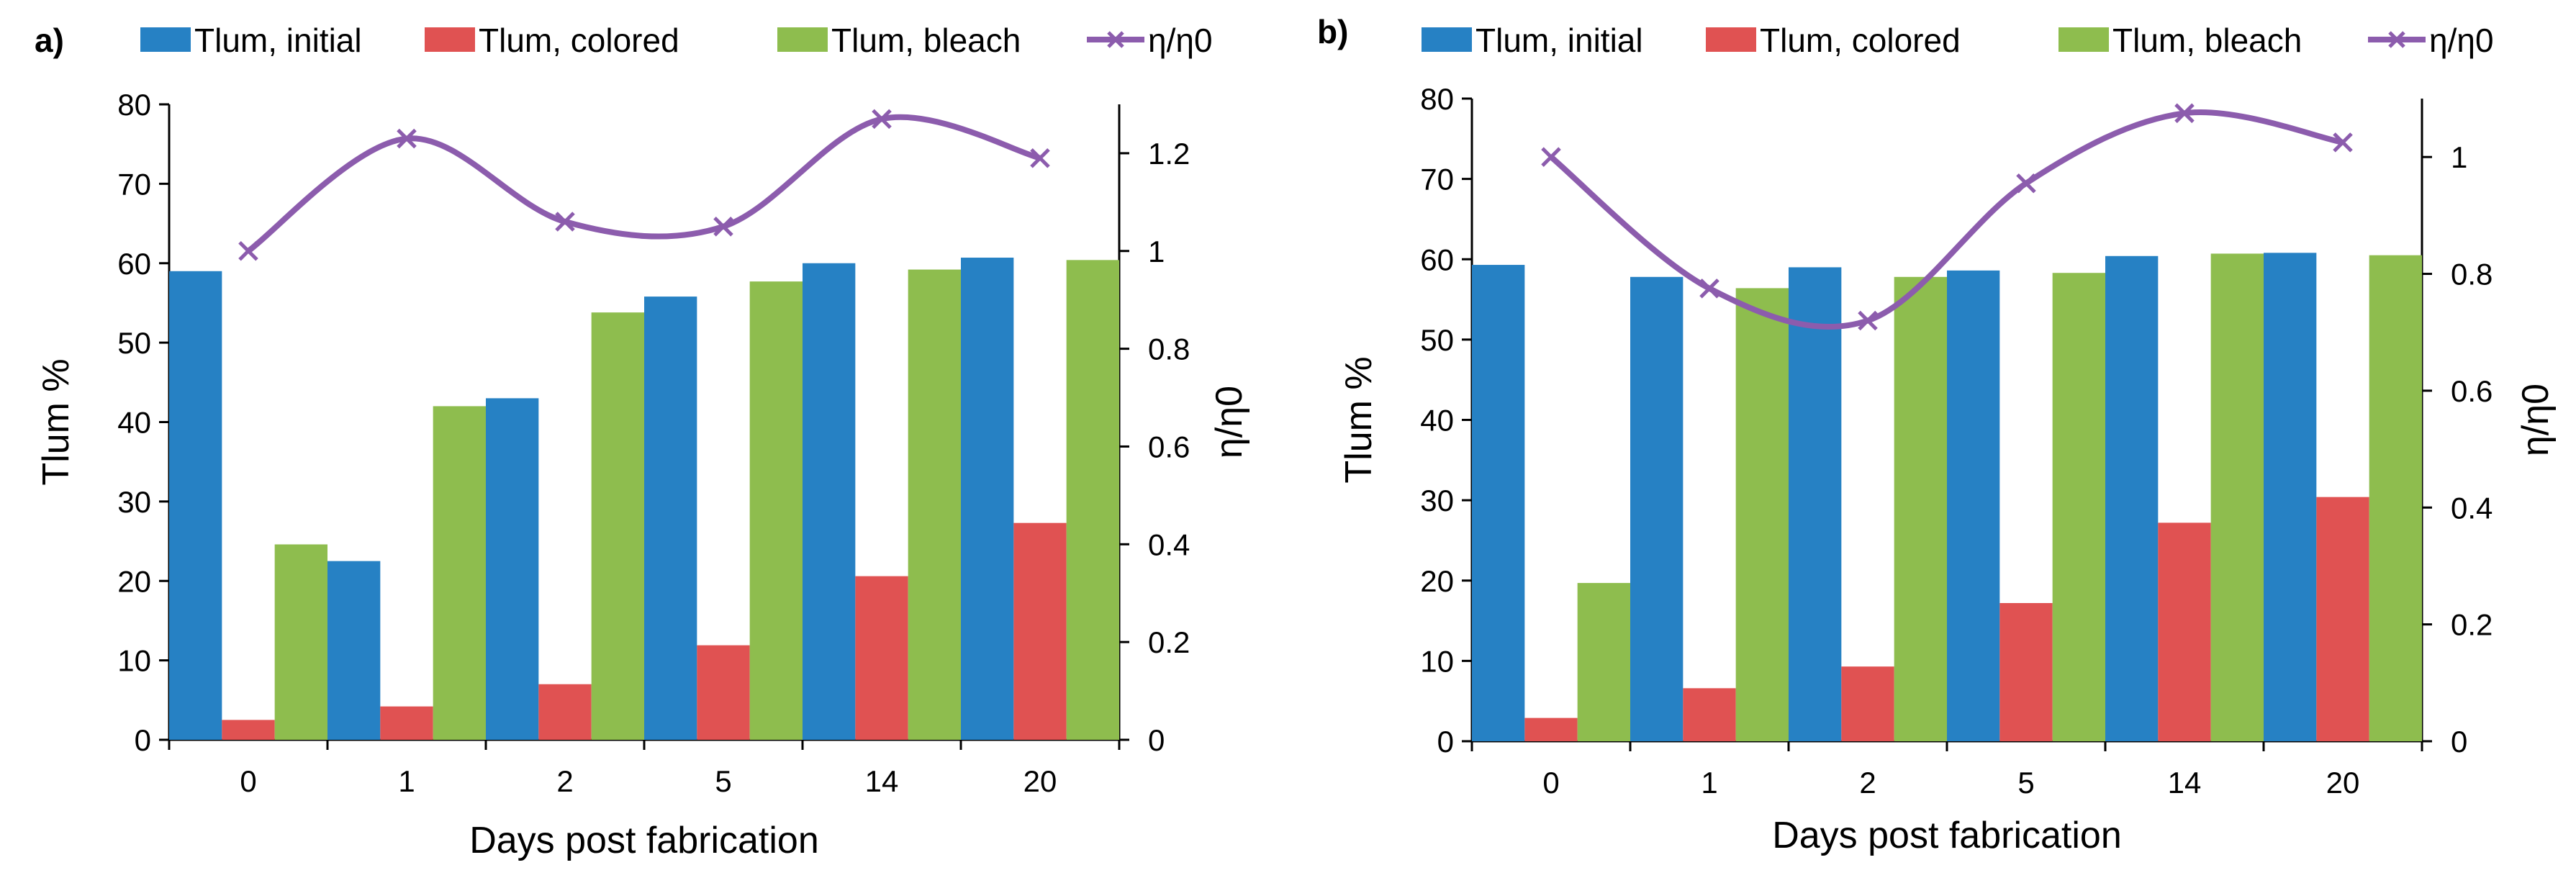 The image size is (2576, 883). I want to click on y-tick-label: 20, so click(134, 581).